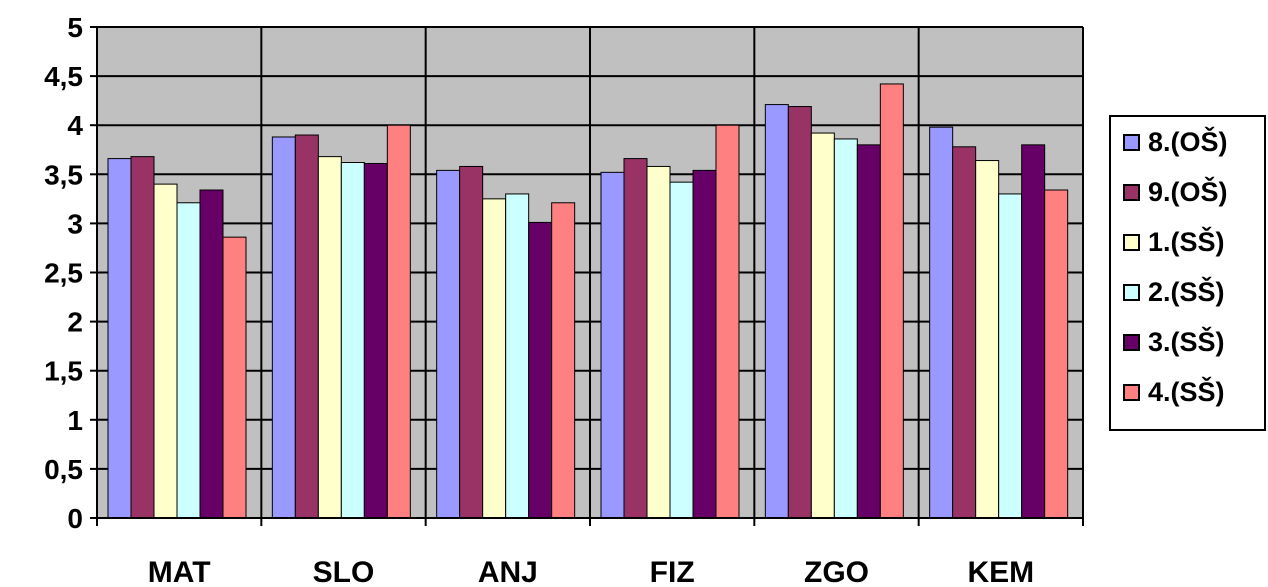  Describe the element at coordinates (508, 571) in the screenshot. I see `x-axis-category-label: ANJ` at that location.